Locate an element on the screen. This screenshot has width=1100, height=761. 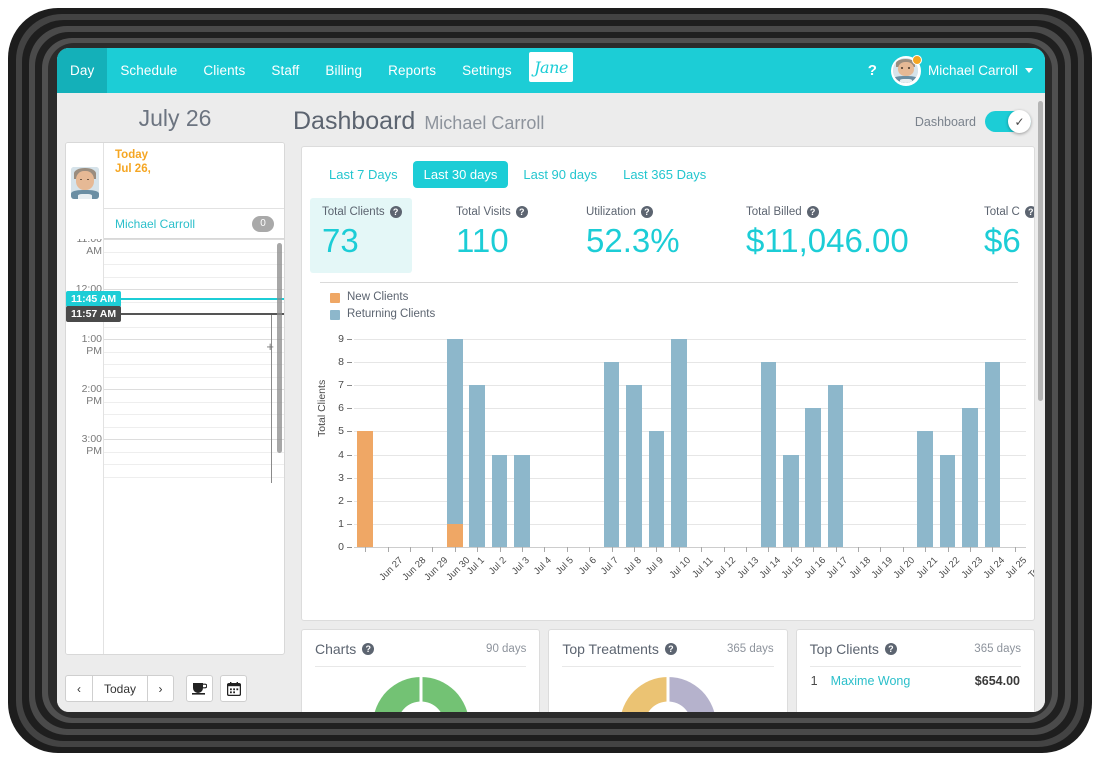
schedule-staff-name: Michael Carroll is located at coordinates (155, 223).